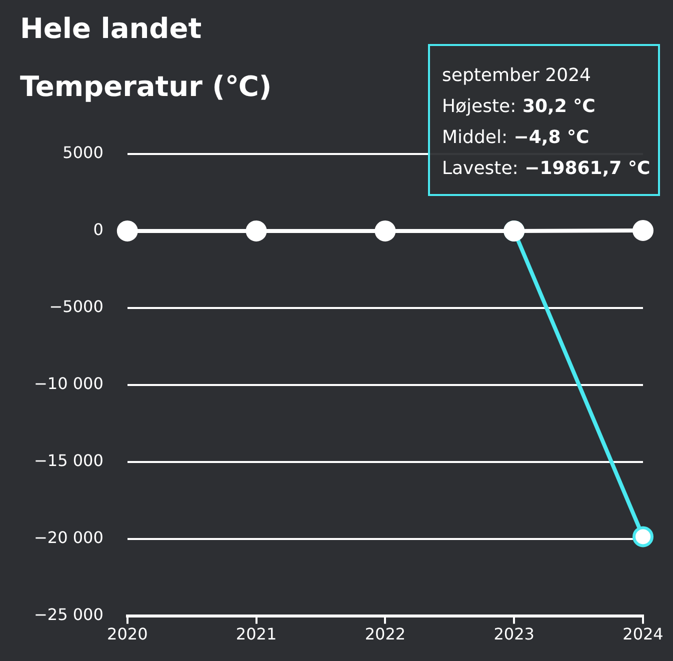 The height and width of the screenshot is (661, 673). What do you see at coordinates (519, 107) in the screenshot?
I see `text: Højeste: 30,2 °C` at bounding box center [519, 107].